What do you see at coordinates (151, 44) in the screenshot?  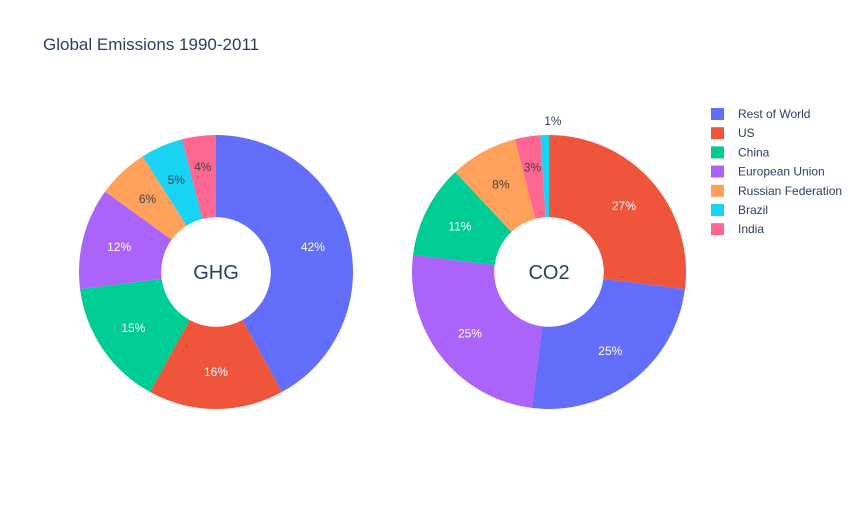 I see `chart-title: Global Emissions 1990-2011` at bounding box center [151, 44].